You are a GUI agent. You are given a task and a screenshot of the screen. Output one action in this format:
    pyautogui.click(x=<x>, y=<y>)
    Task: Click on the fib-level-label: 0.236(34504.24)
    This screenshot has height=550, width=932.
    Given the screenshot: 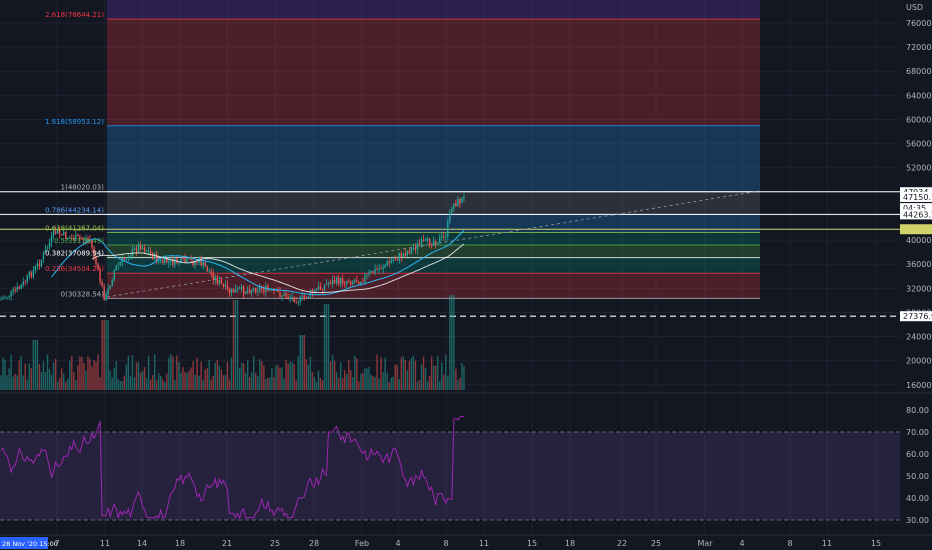 What is the action you would take?
    pyautogui.click(x=74, y=269)
    